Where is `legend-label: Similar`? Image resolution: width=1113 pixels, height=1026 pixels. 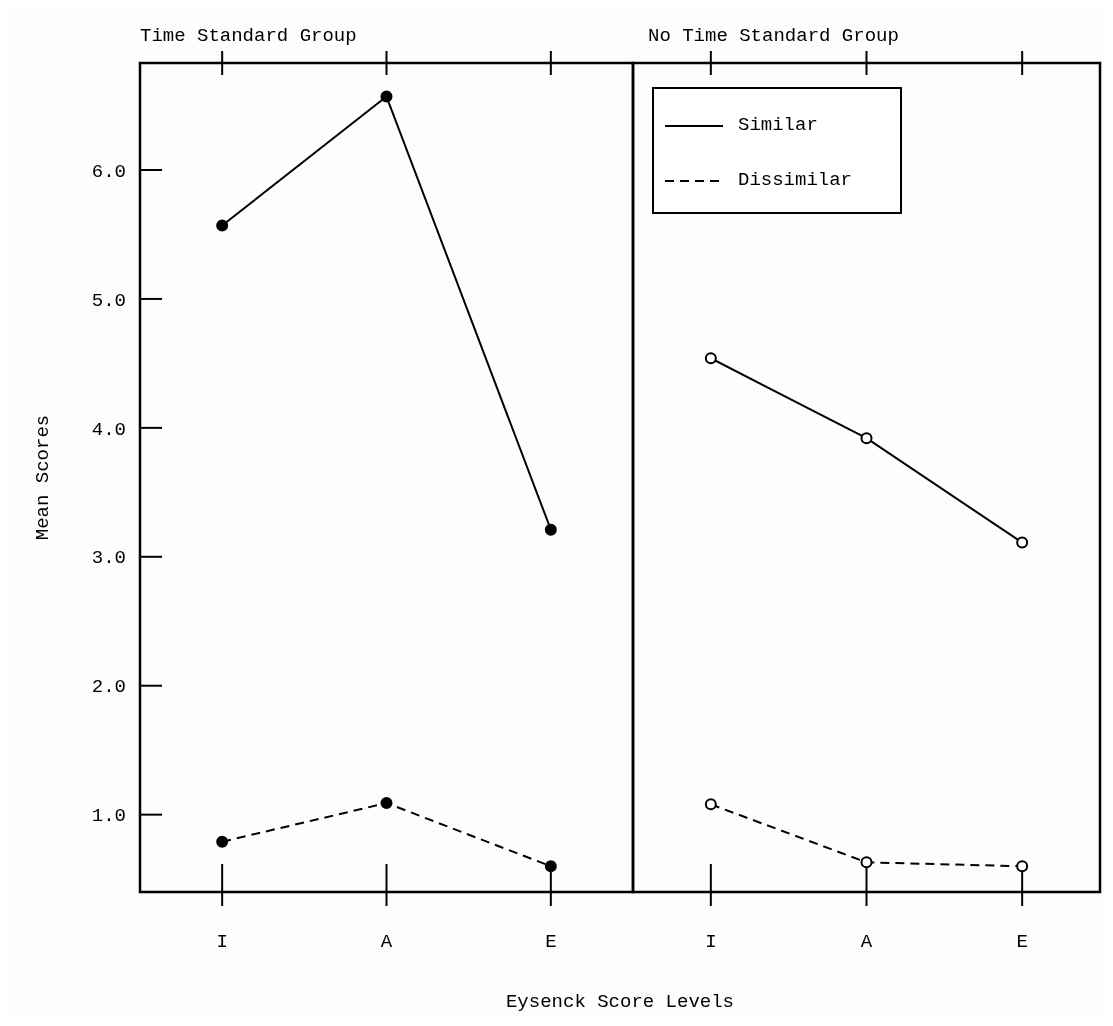
legend-label: Similar is located at coordinates (778, 124).